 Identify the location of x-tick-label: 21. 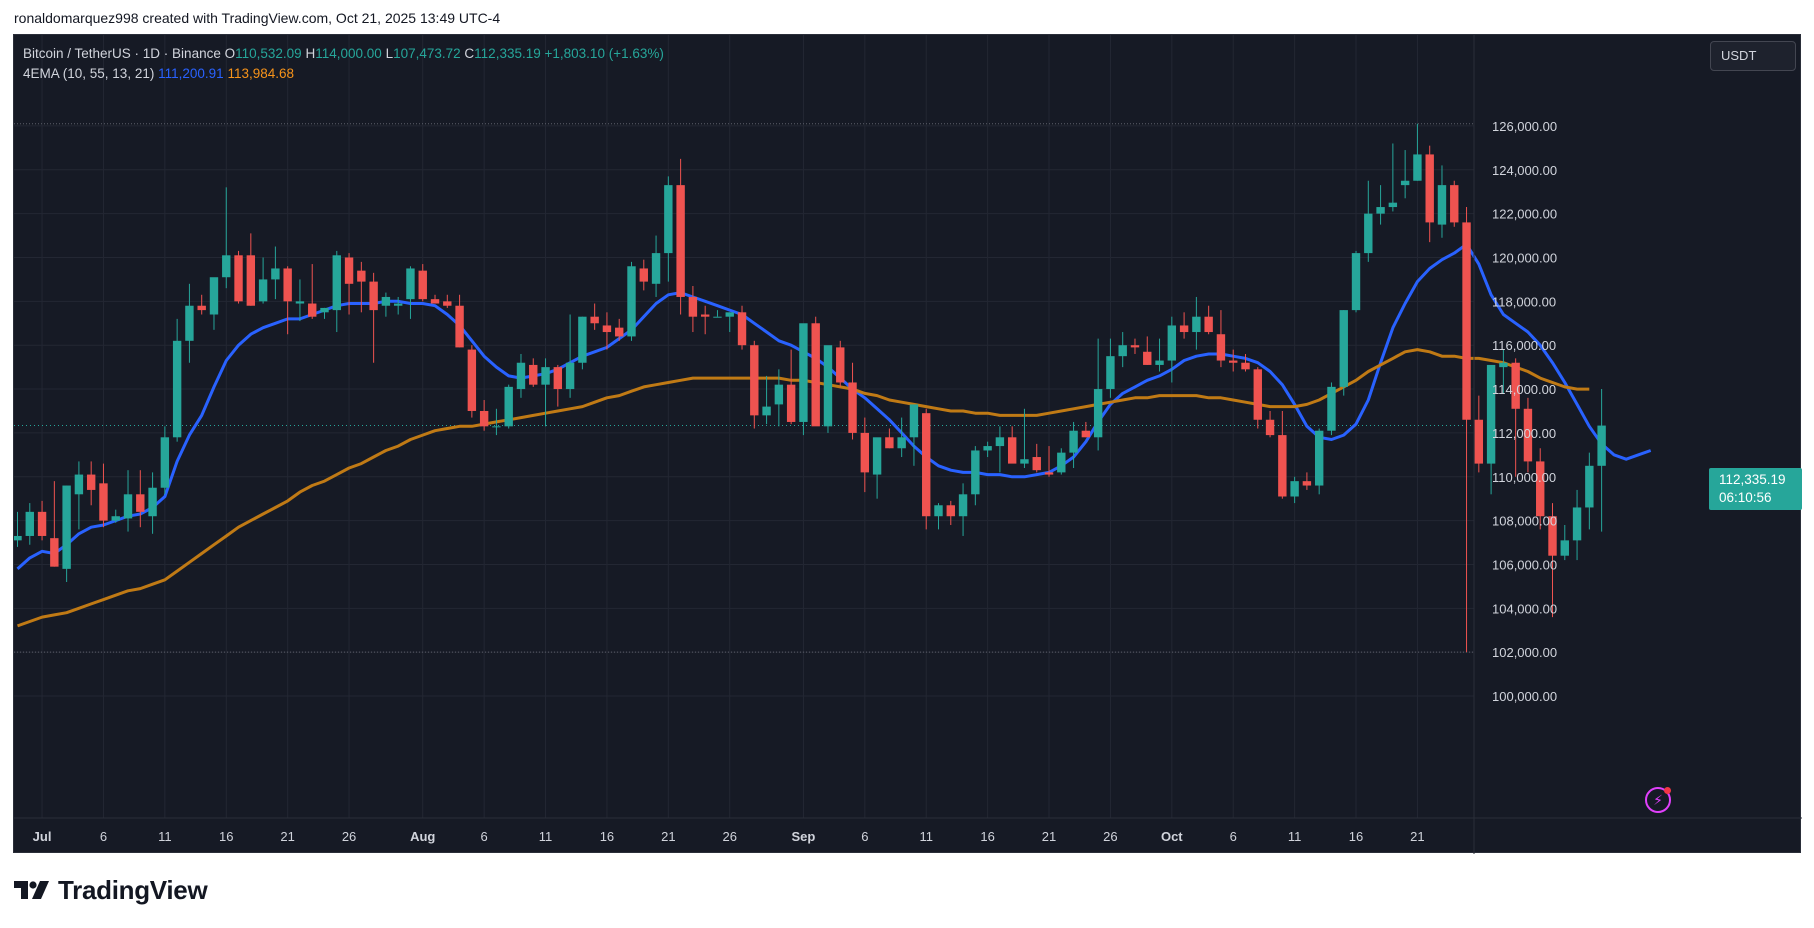
(287, 836).